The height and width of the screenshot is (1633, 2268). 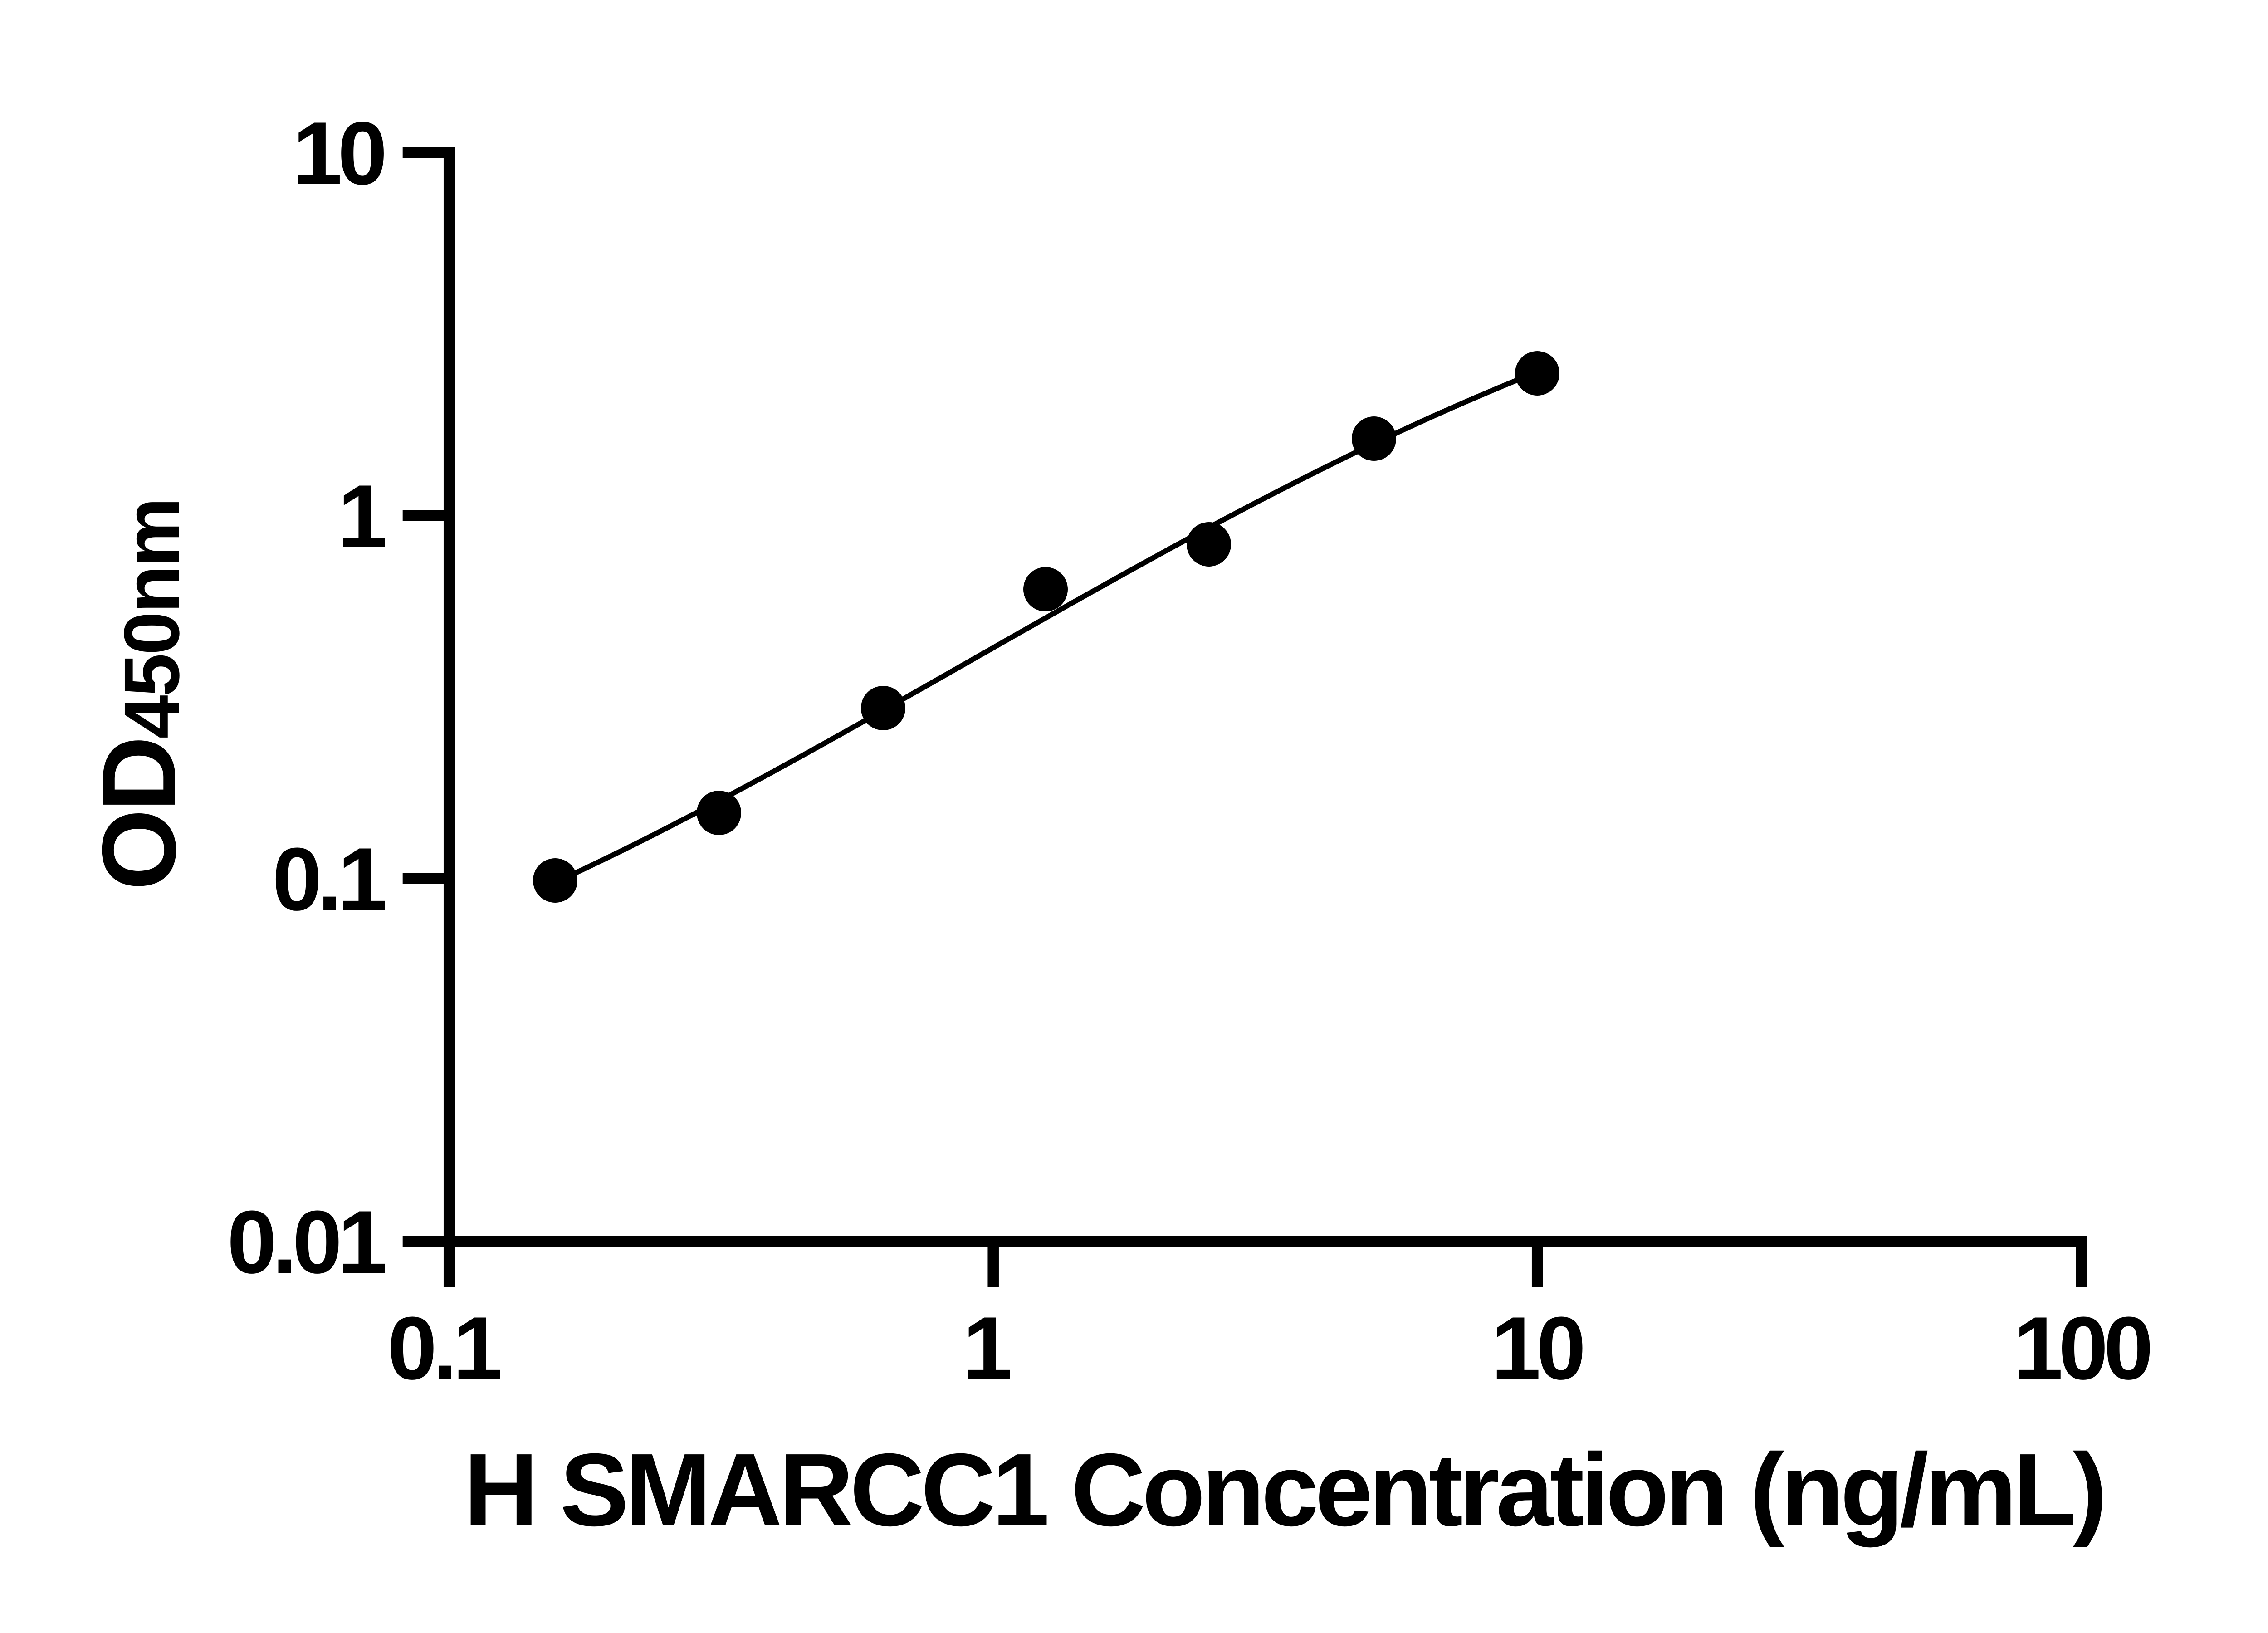 What do you see at coordinates (1284, 1490) in the screenshot?
I see `svg-text:H SMARCC1 Concentration (ng/mL: H SMARCC1 Concentration (ng/mL)` at bounding box center [1284, 1490].